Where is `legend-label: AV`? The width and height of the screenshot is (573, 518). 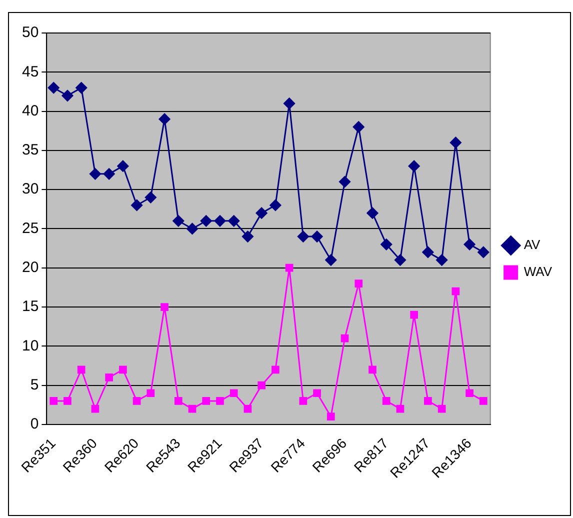
legend-label: AV is located at coordinates (532, 244).